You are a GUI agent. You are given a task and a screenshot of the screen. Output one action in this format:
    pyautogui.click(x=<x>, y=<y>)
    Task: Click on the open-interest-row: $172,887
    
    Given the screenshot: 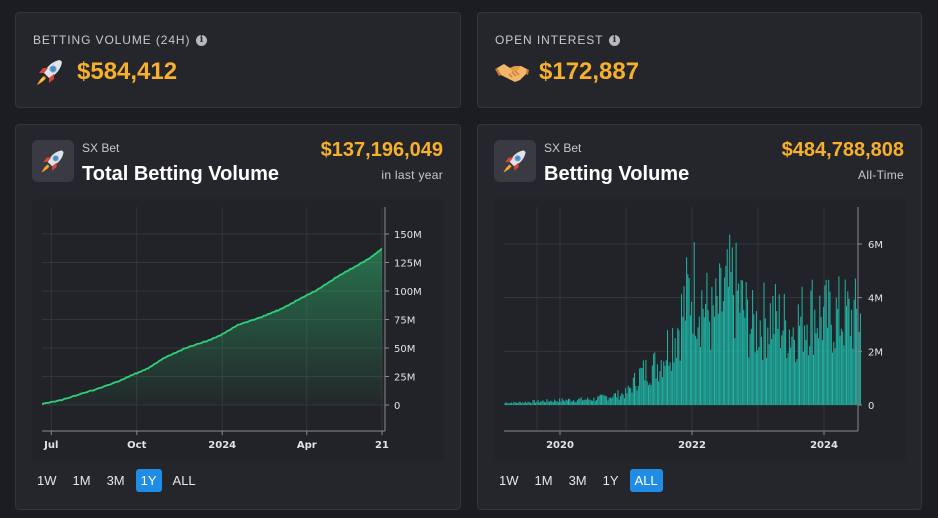 What is the action you would take?
    pyautogui.click(x=567, y=72)
    